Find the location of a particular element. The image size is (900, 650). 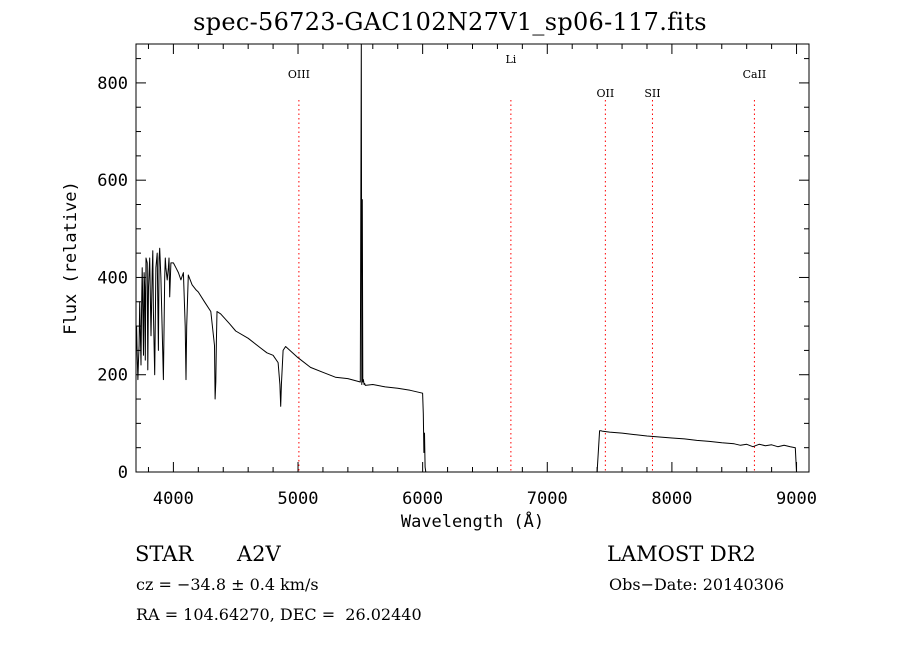

y-tick-label: 800 is located at coordinates (112, 84).